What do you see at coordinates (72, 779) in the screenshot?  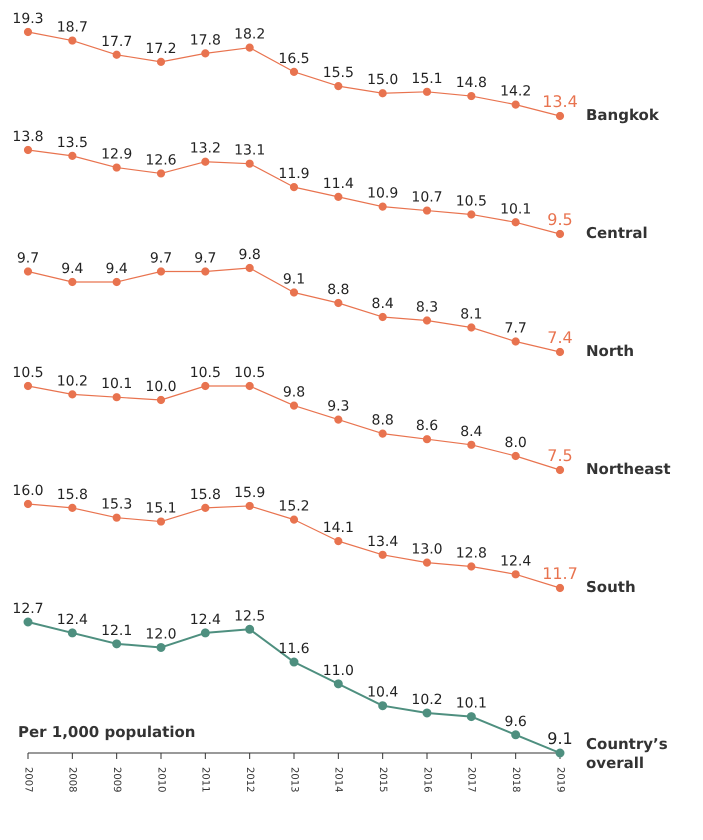 I see `x-tick-label: 2008` at bounding box center [72, 779].